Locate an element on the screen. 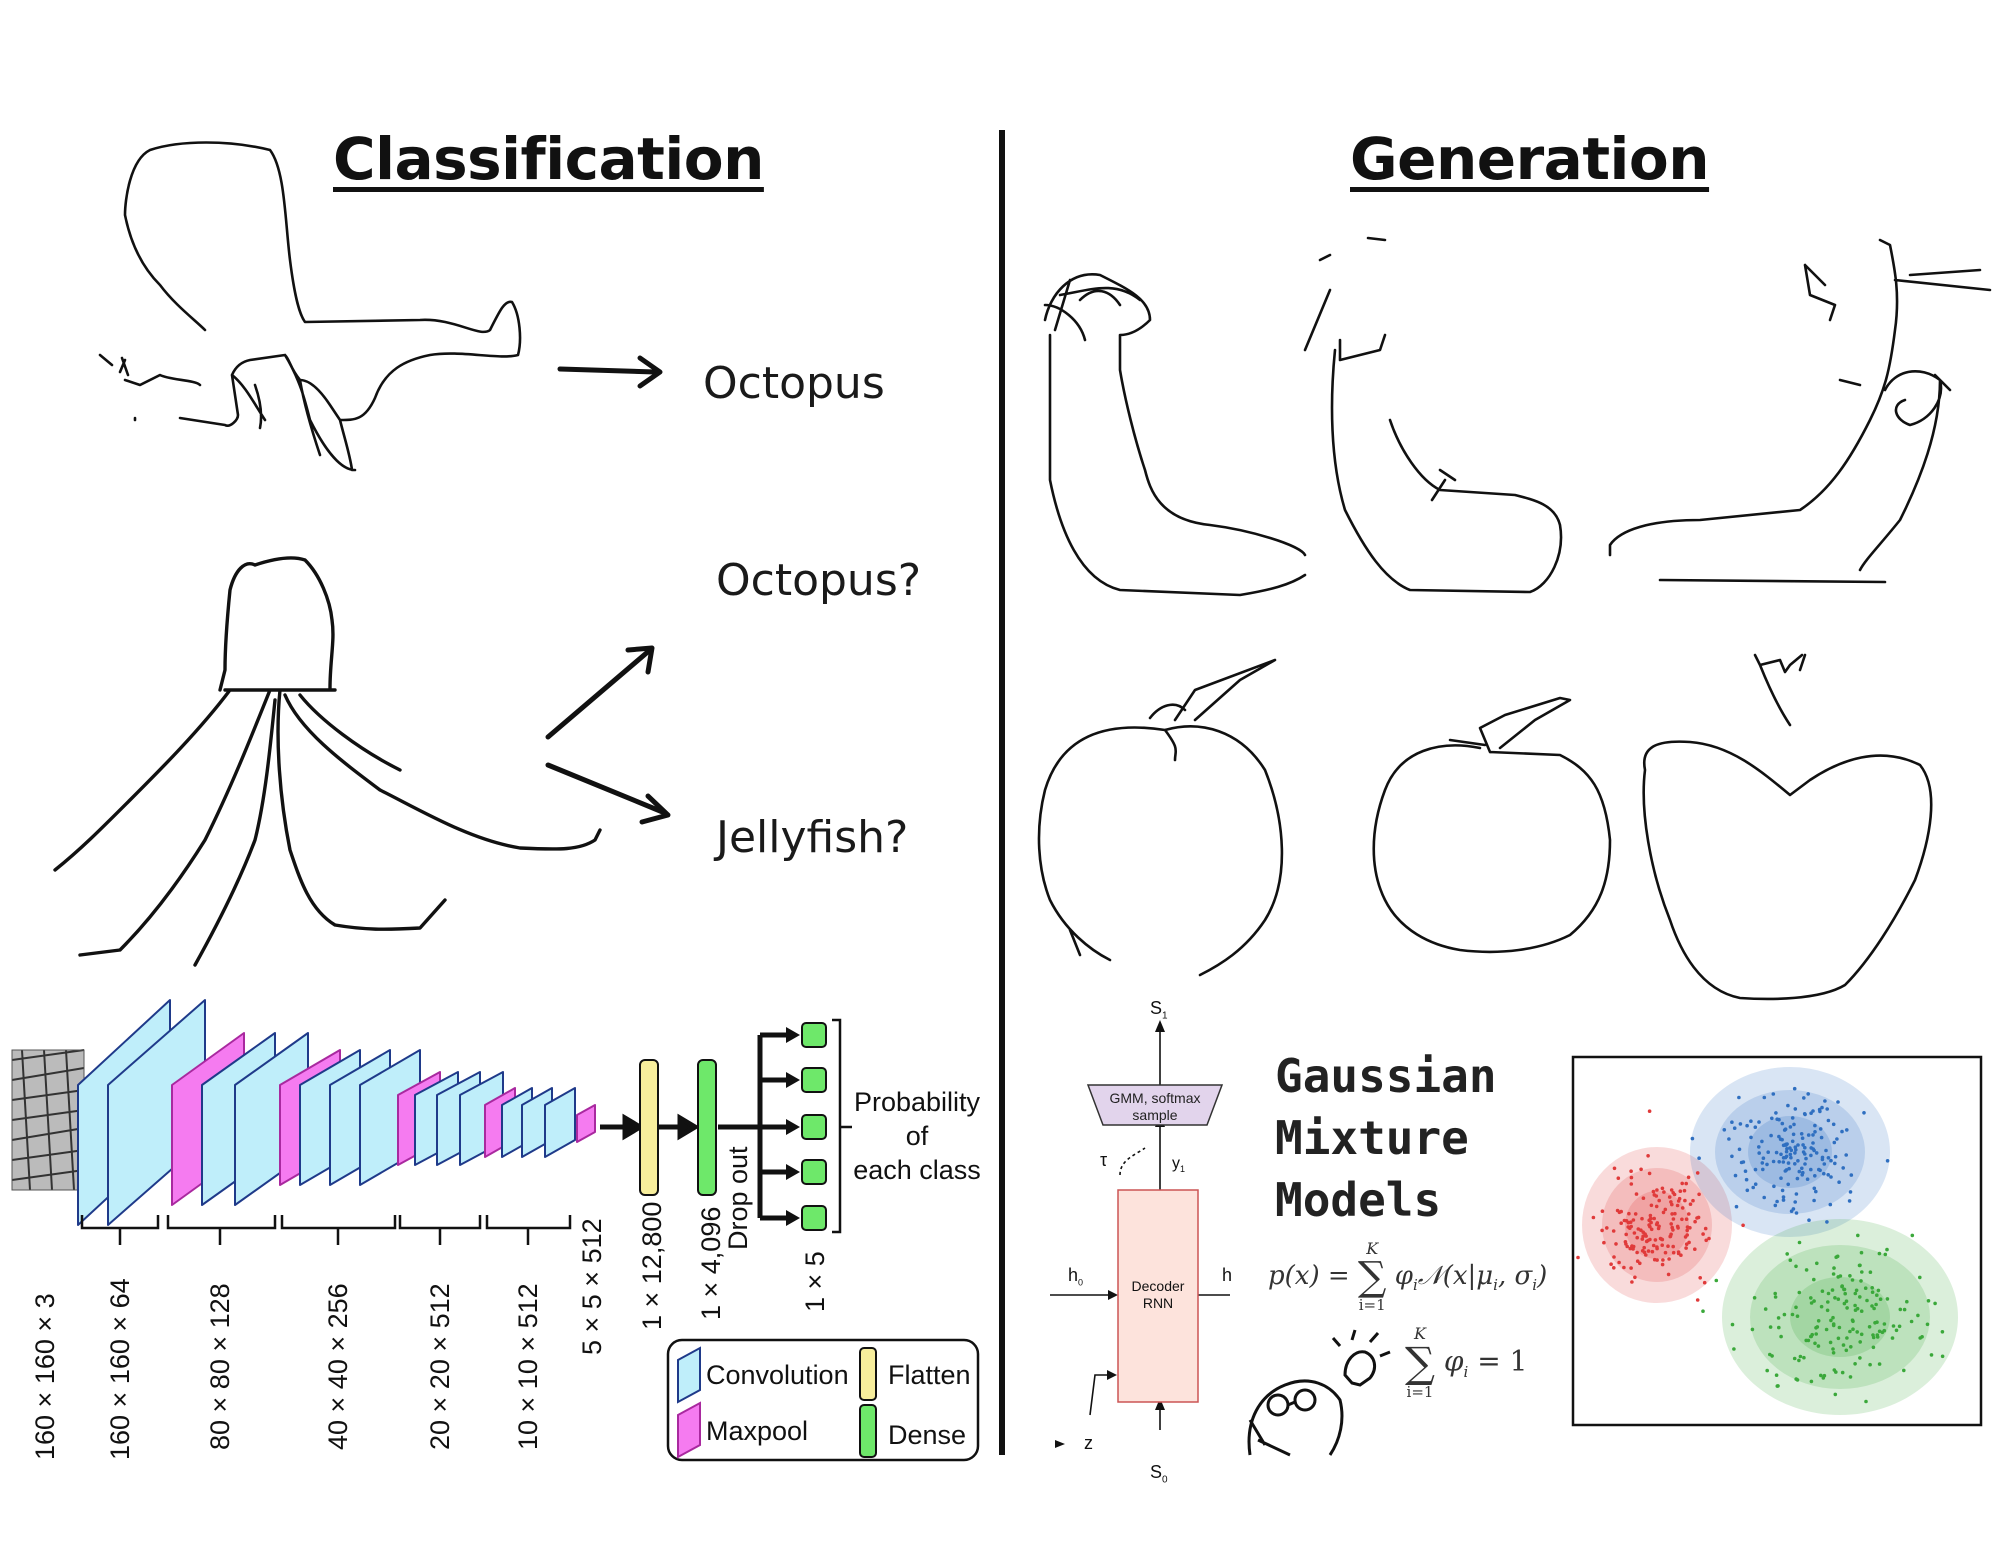 This screenshot has height=1545, width=2000. cnn-legend-box is located at coordinates (823, 1400).